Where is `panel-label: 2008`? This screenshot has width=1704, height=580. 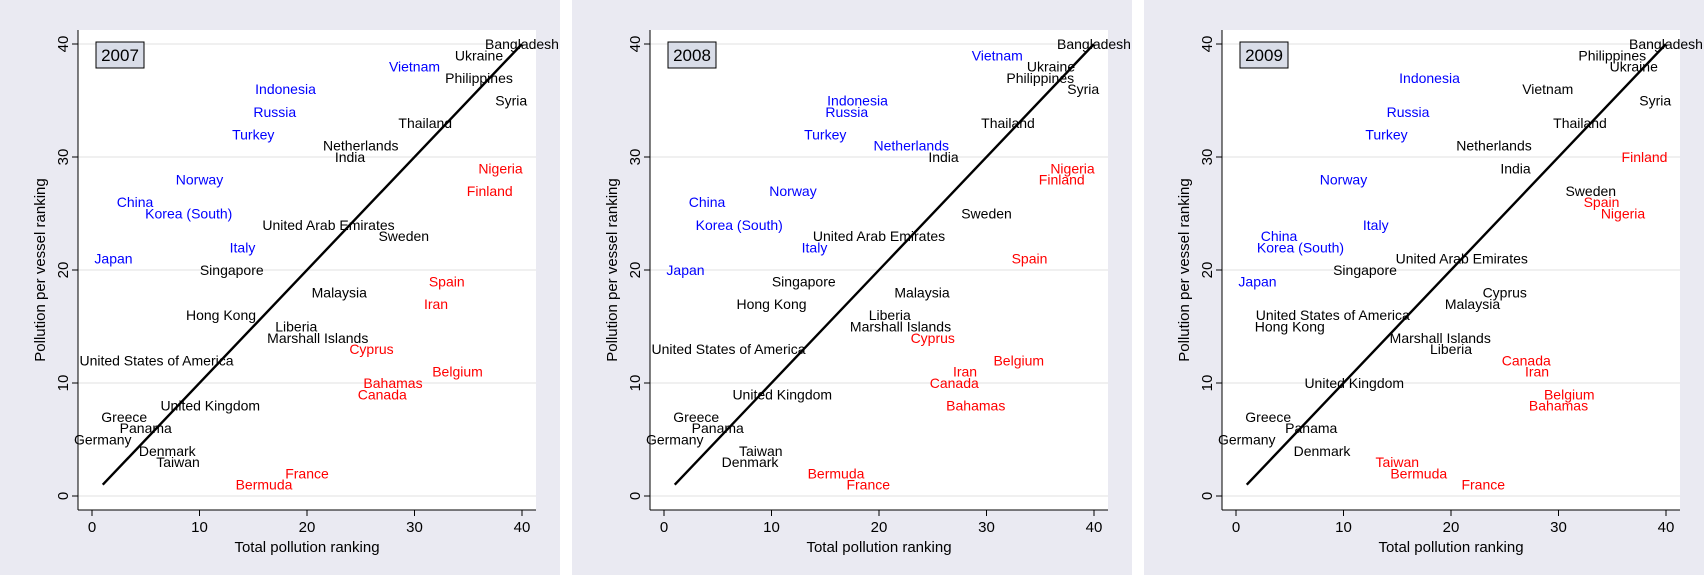 panel-label: 2008 is located at coordinates (692, 55).